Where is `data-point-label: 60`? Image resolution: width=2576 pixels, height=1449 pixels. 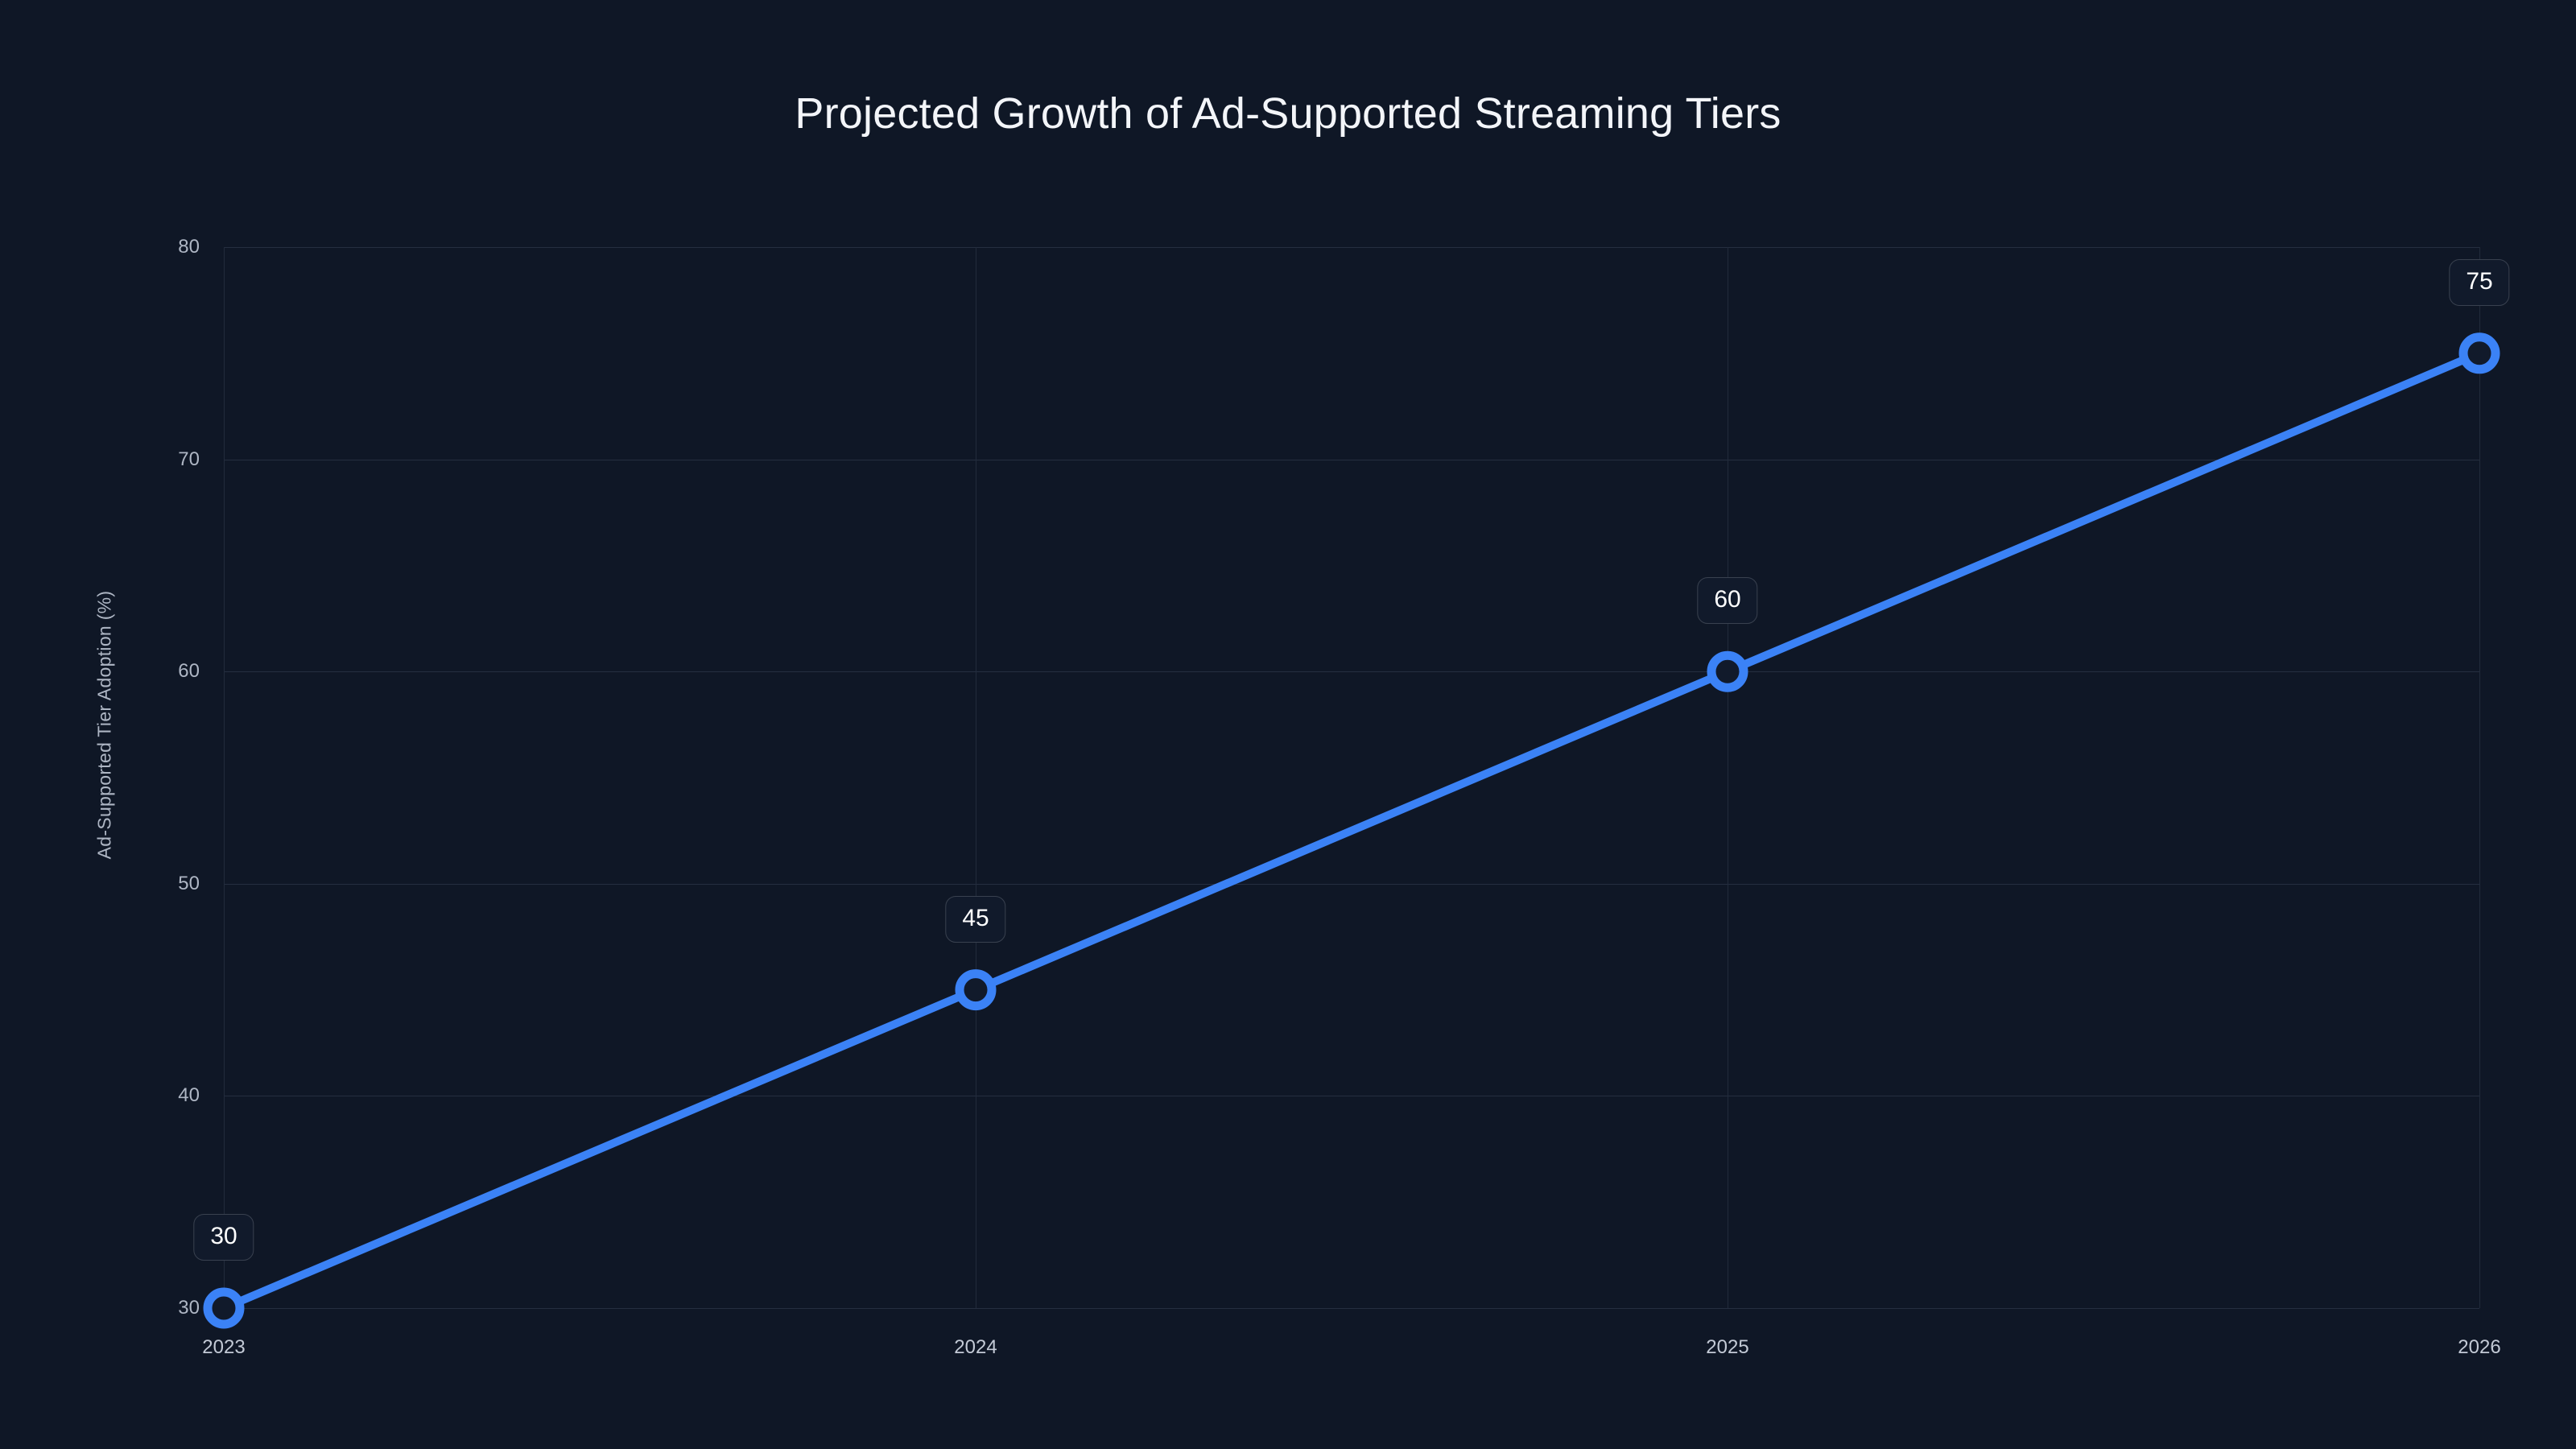
data-point-label: 60 is located at coordinates (1727, 601).